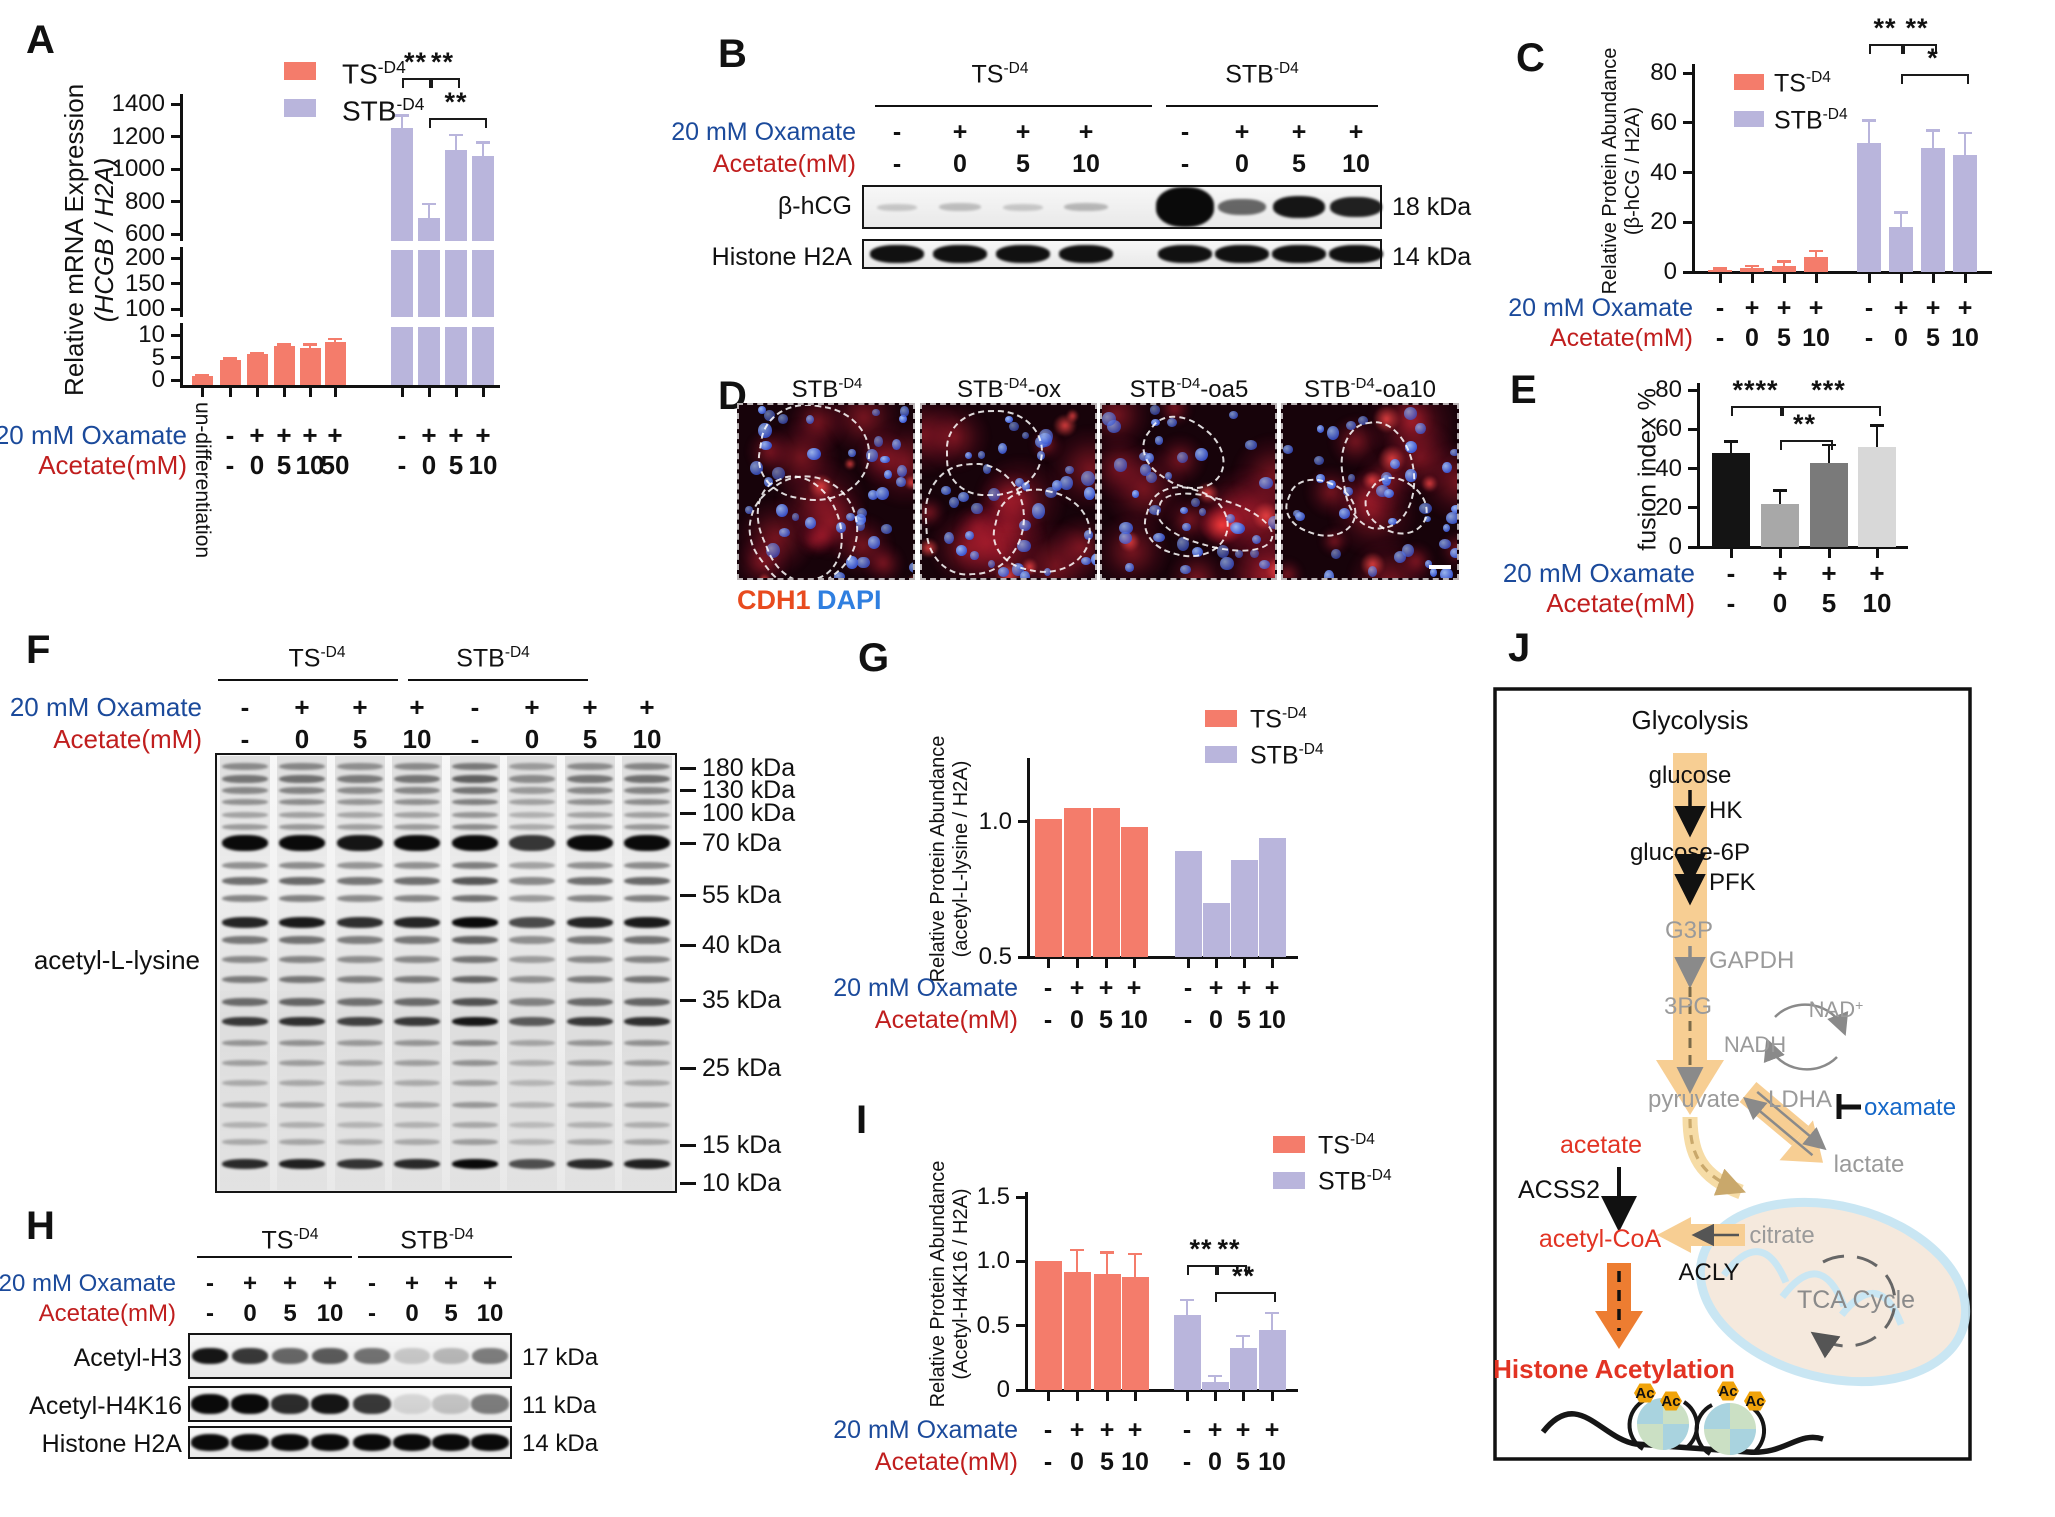 The image size is (2055, 1517). I want to click on blot-label-acetyl-h4k16: Acetyl-H4K16, so click(105, 1406).